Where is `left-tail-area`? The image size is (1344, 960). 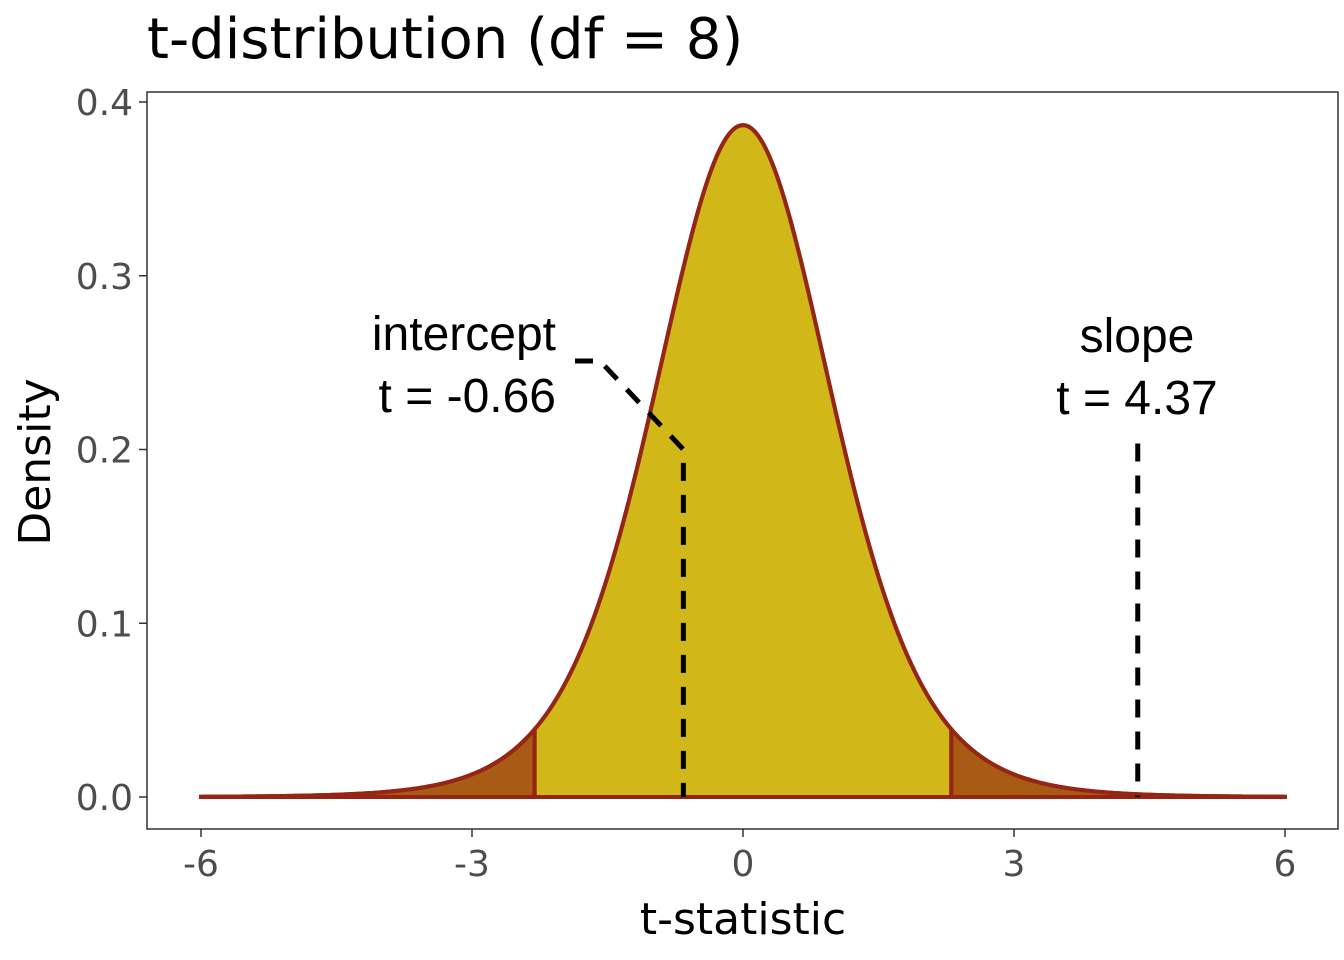 left-tail-area is located at coordinates (368, 761).